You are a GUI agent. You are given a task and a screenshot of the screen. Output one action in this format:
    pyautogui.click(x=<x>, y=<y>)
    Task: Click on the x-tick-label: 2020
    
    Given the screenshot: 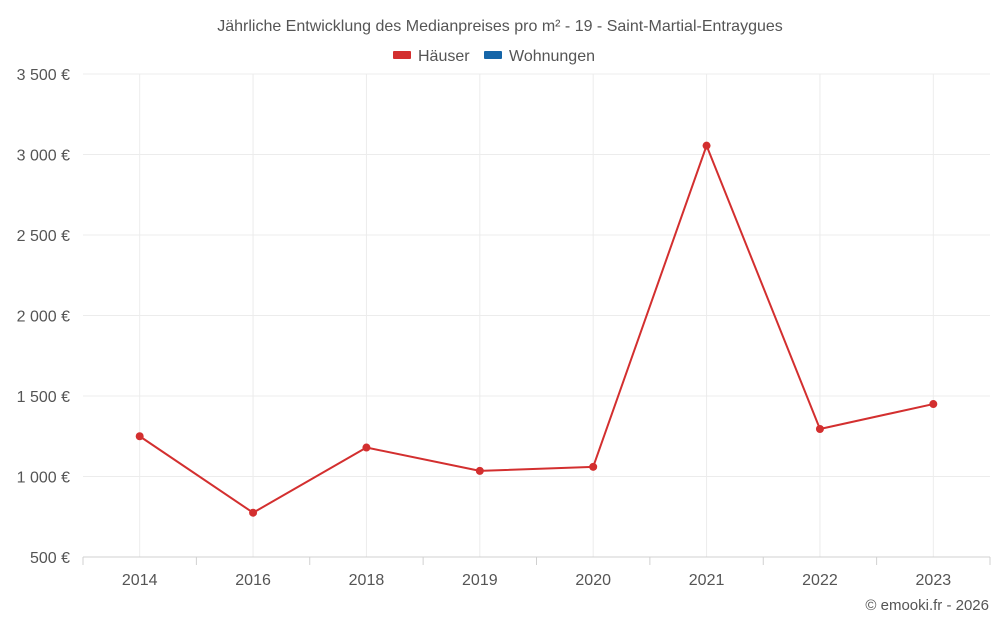 What is the action you would take?
    pyautogui.click(x=593, y=580)
    